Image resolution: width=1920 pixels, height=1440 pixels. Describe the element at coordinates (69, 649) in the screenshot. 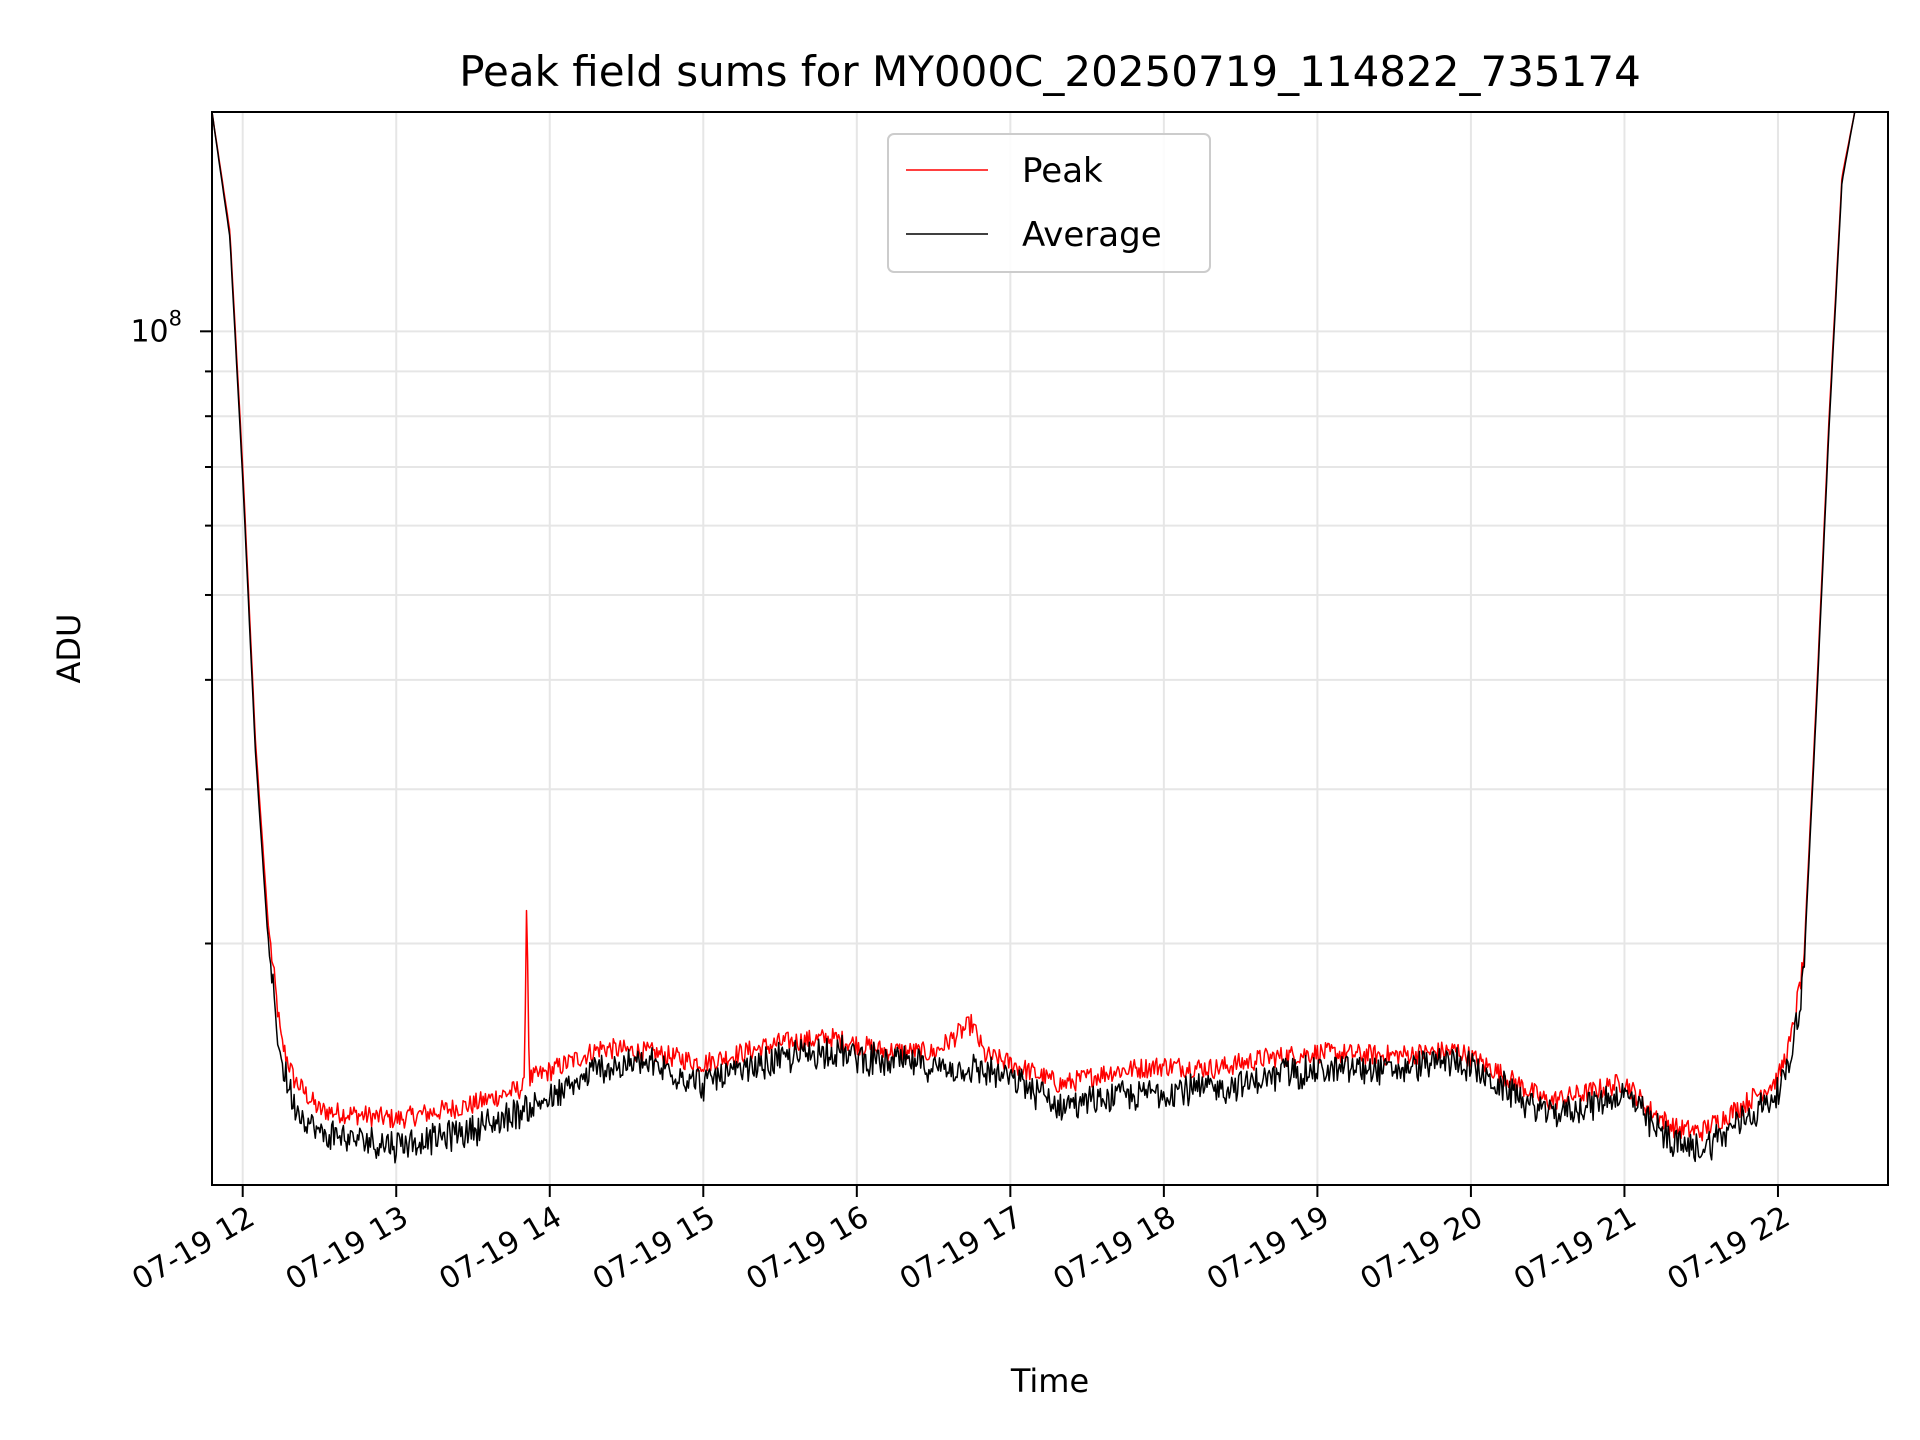

I see `y-axis-title: ADU` at that location.